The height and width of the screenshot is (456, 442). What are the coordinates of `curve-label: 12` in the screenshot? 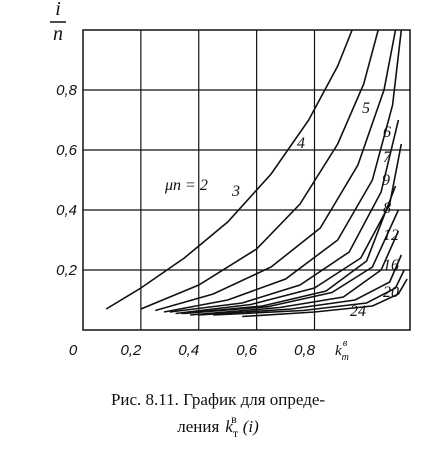 It's located at (391, 235).